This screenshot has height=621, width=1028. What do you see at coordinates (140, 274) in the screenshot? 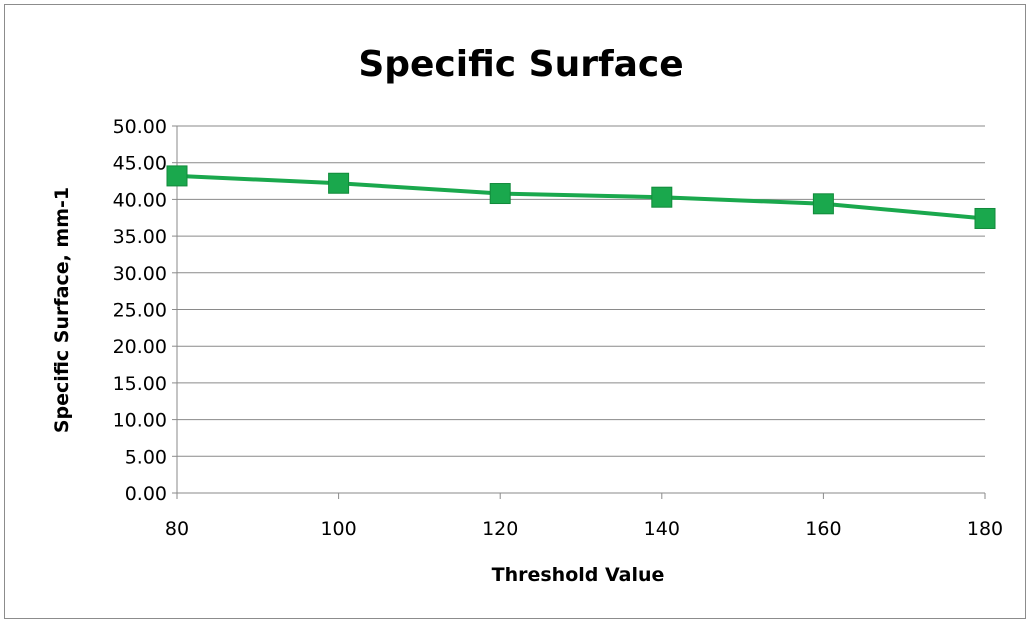
I see `y-tick-label: 30.00` at bounding box center [140, 274].